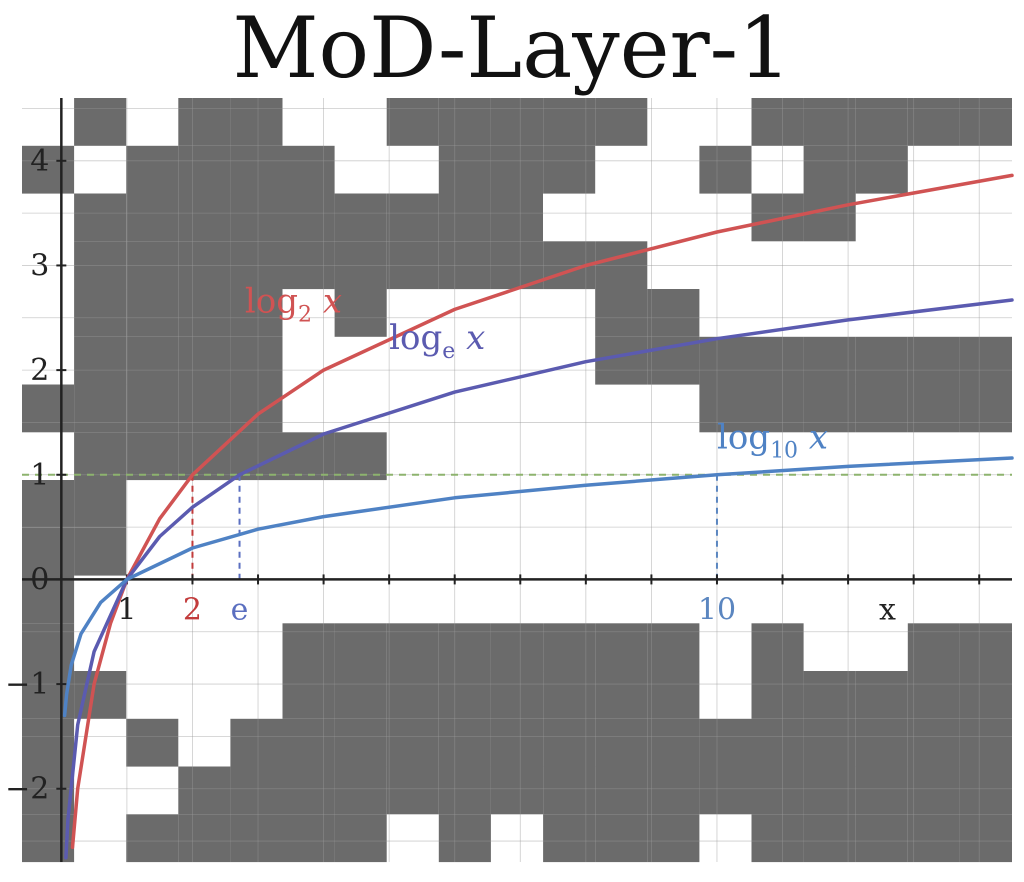  What do you see at coordinates (39, 161) in the screenshot?
I see `y-tick-label: 4` at bounding box center [39, 161].